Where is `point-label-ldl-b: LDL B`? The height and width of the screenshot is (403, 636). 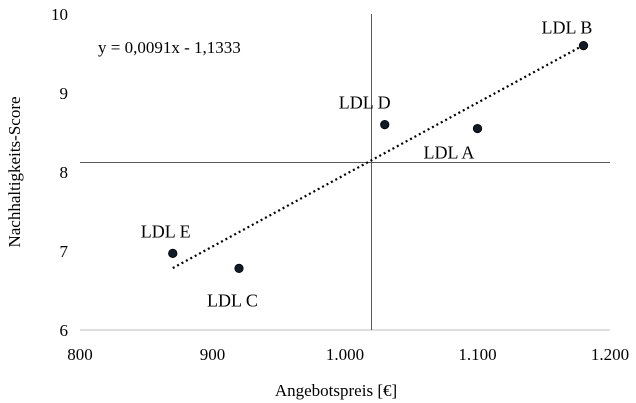
point-label-ldl-b: LDL B is located at coordinates (567, 28).